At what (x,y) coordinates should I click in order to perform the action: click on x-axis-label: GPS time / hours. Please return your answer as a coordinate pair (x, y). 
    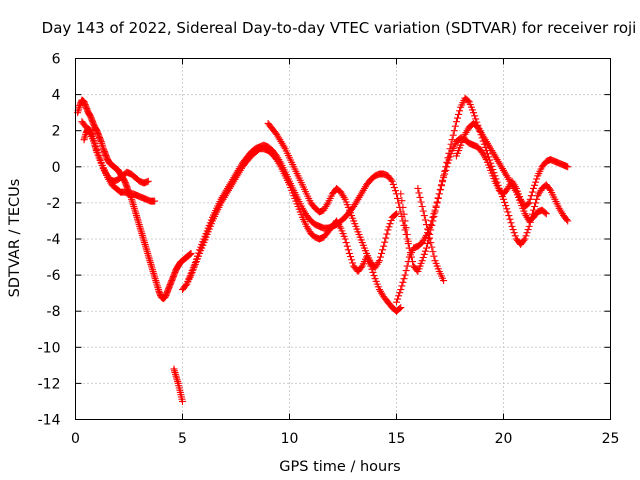
    Looking at the image, I should click on (339, 467).